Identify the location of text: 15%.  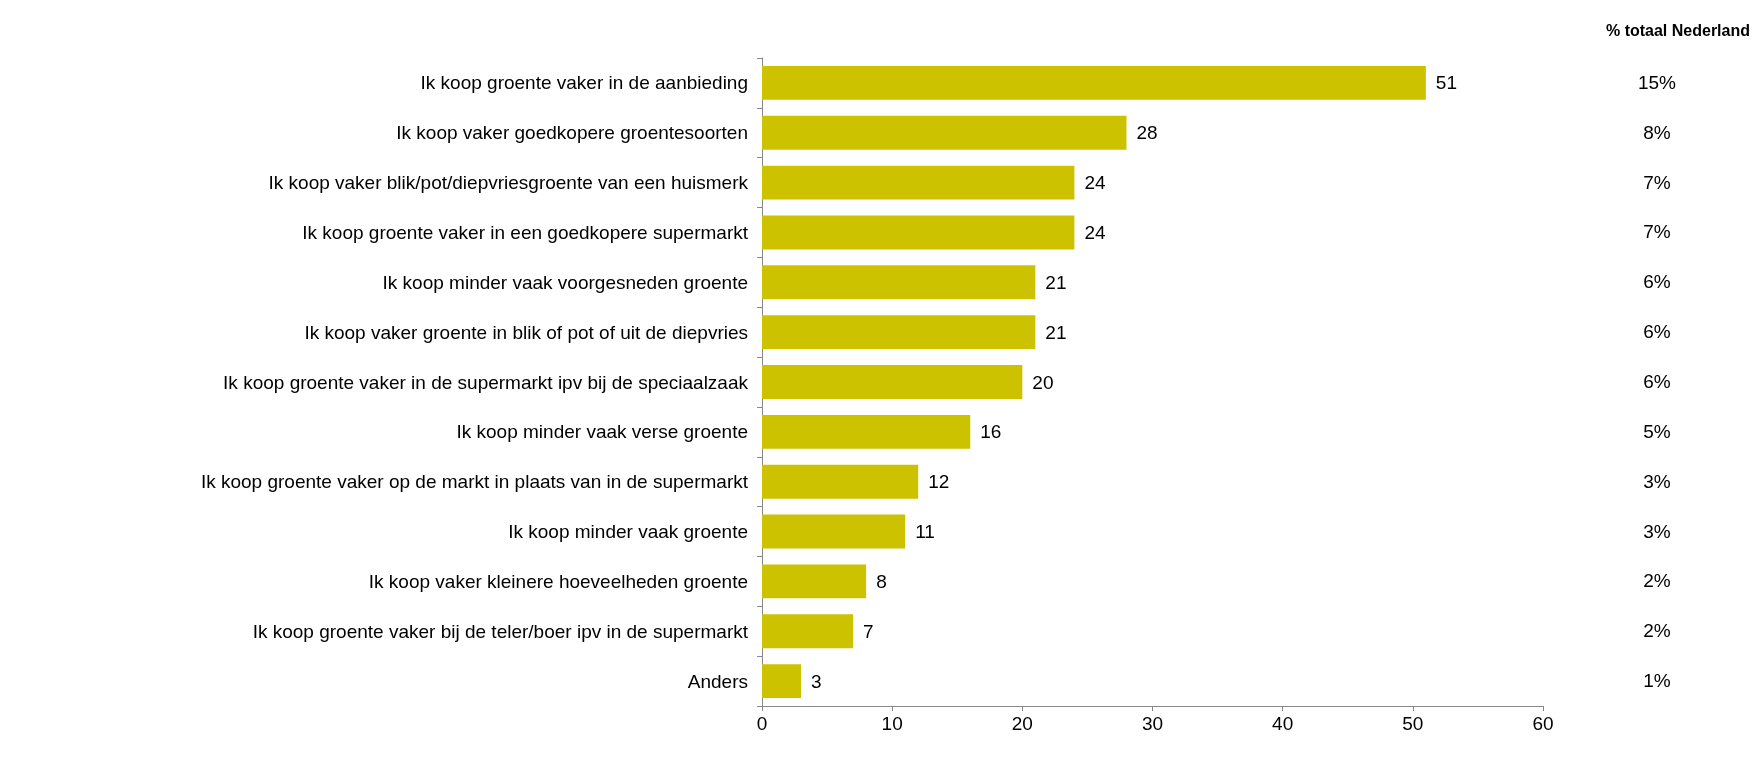
(1657, 82).